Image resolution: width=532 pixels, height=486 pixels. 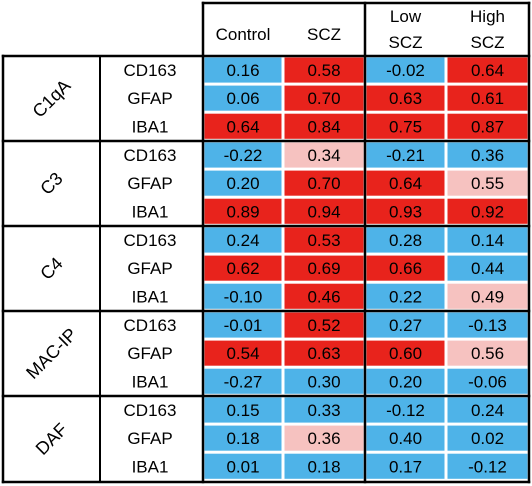 I want to click on cell-value-label: 0.14, so click(x=487, y=240).